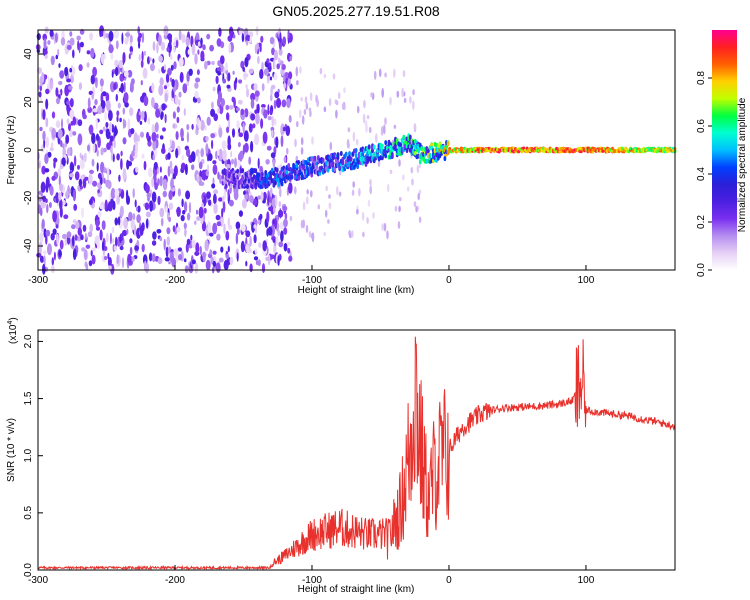  I want to click on spectrogram-y-tick-label: 20, so click(28, 102).